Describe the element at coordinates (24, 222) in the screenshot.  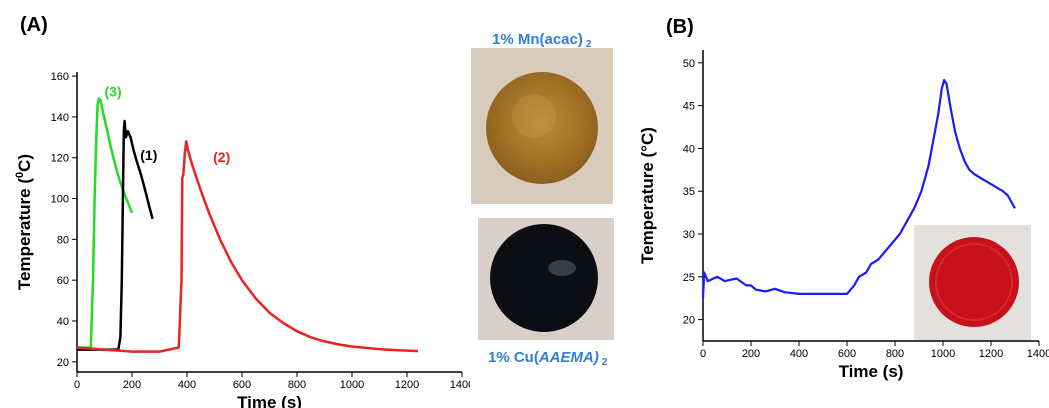
I see `y-axis-title: Temperature (0C)` at that location.